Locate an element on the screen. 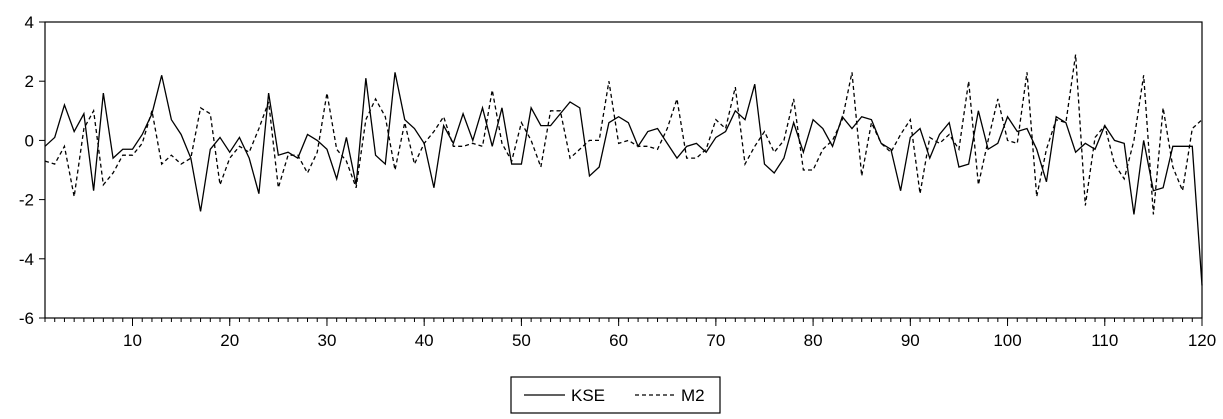 The height and width of the screenshot is (419, 1223). x-tick-label: 20 is located at coordinates (229, 340).